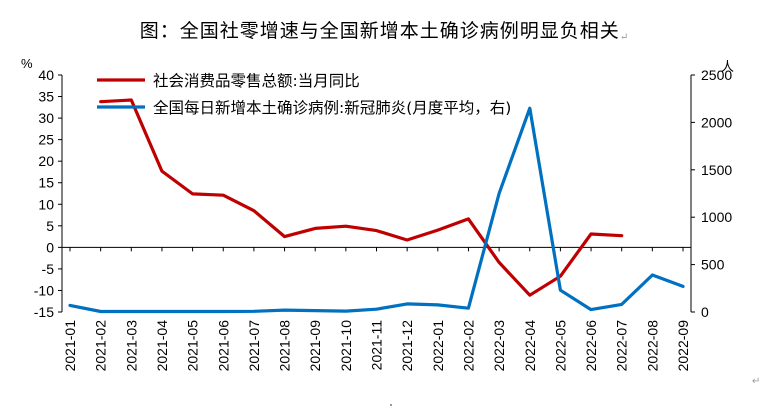 The width and height of the screenshot is (769, 410). I want to click on right-tick-label: 2500, so click(716, 75).